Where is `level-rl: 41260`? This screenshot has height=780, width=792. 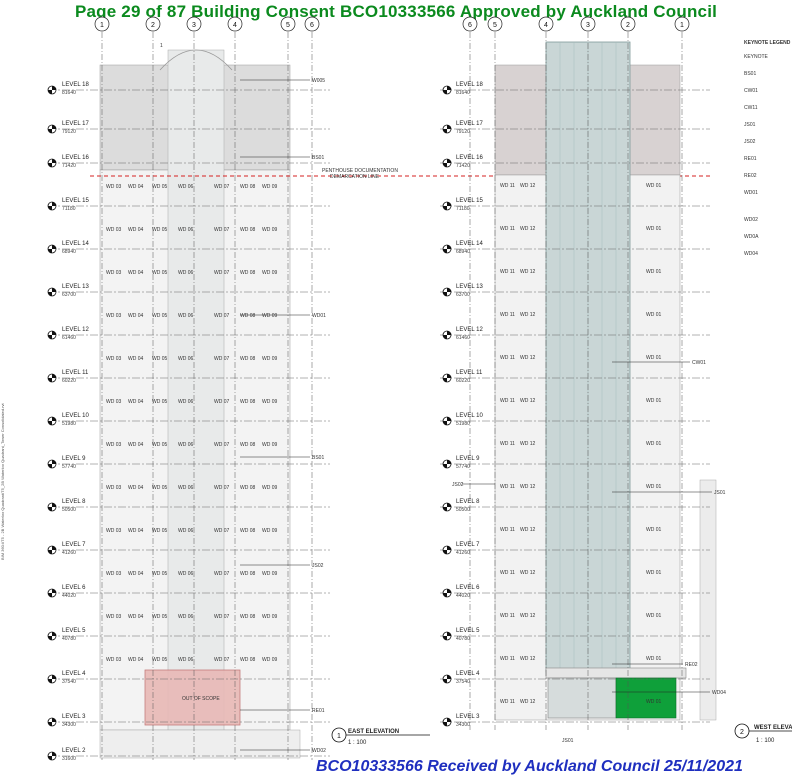 level-rl: 41260 is located at coordinates (69, 553).